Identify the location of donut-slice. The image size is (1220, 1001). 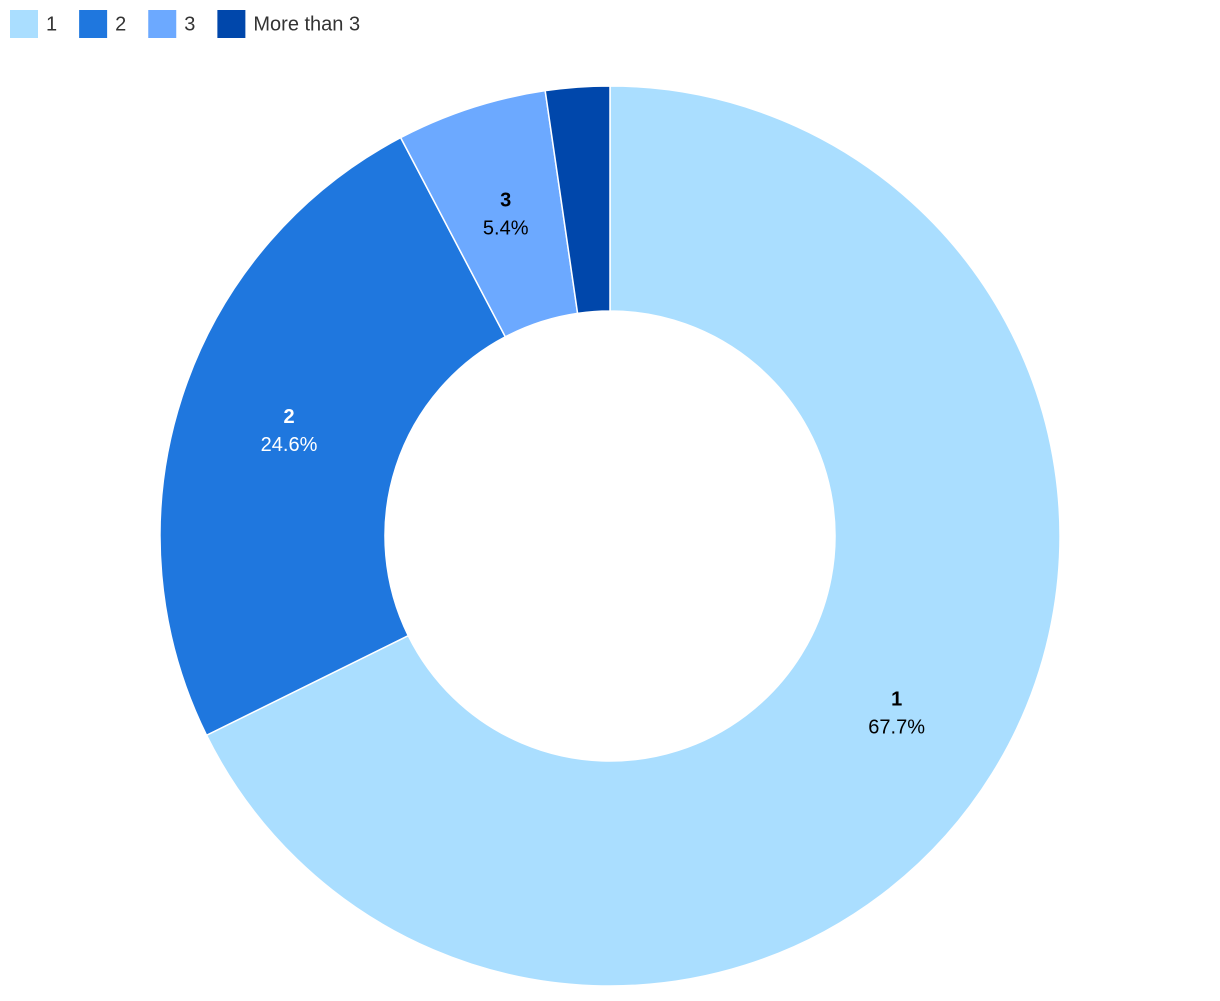
(577, 200).